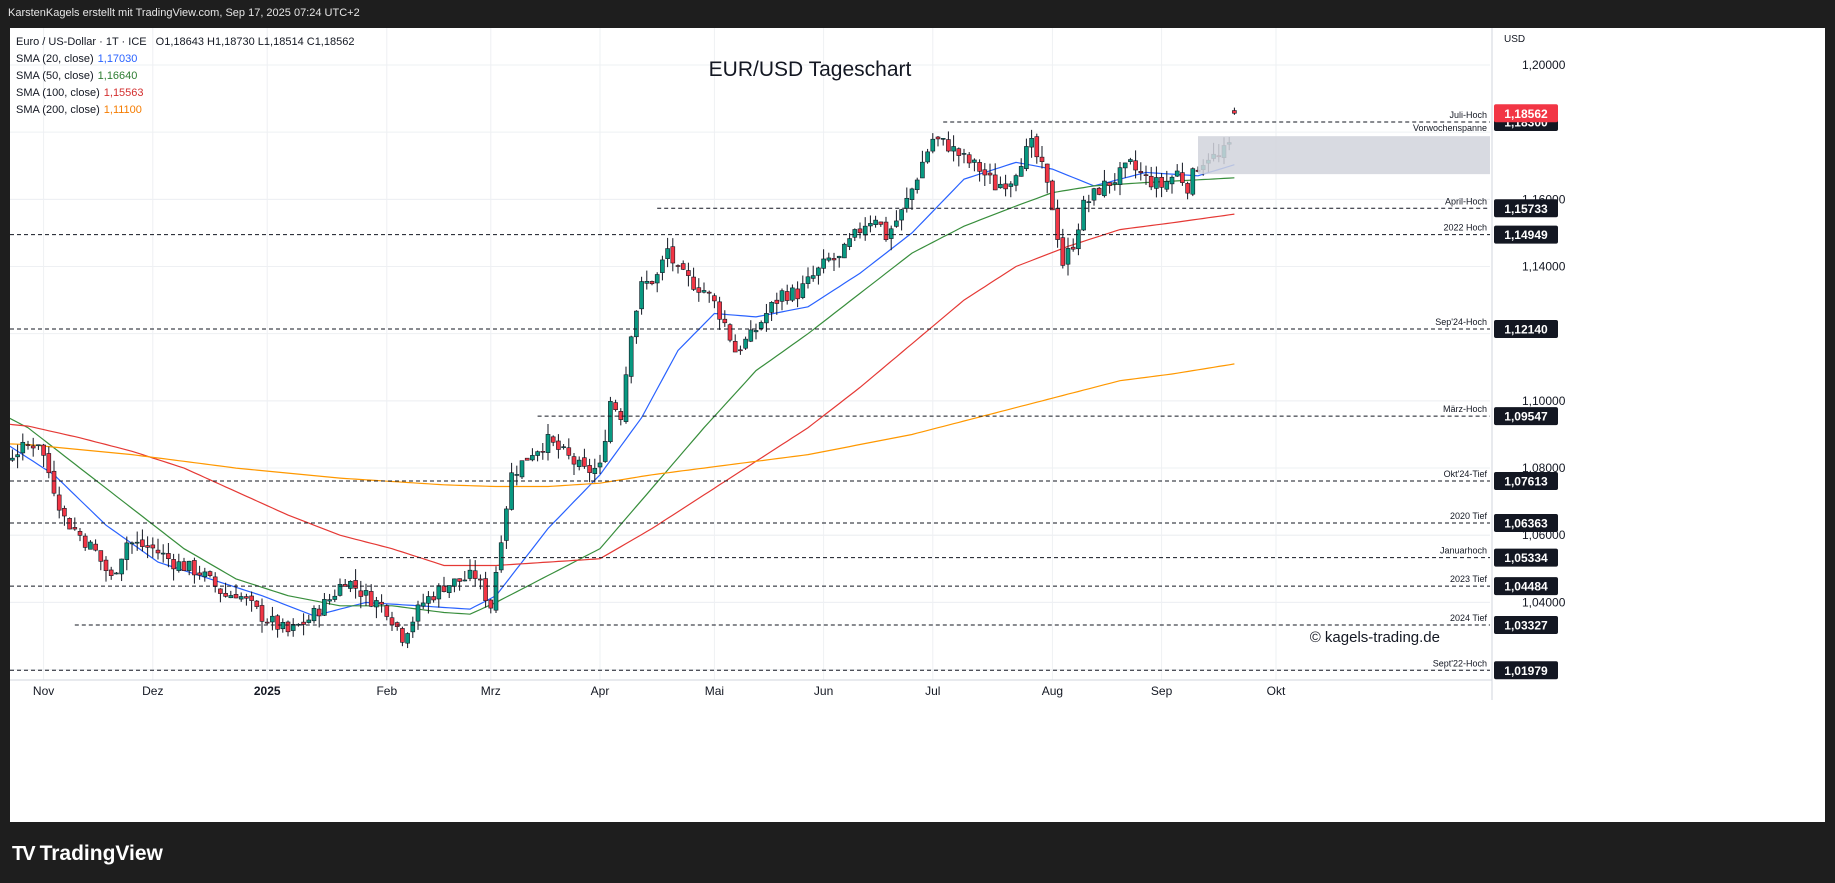 The height and width of the screenshot is (883, 1835). Describe the element at coordinates (810, 69) in the screenshot. I see `chart-title: EUR/USD Tageschart` at that location.